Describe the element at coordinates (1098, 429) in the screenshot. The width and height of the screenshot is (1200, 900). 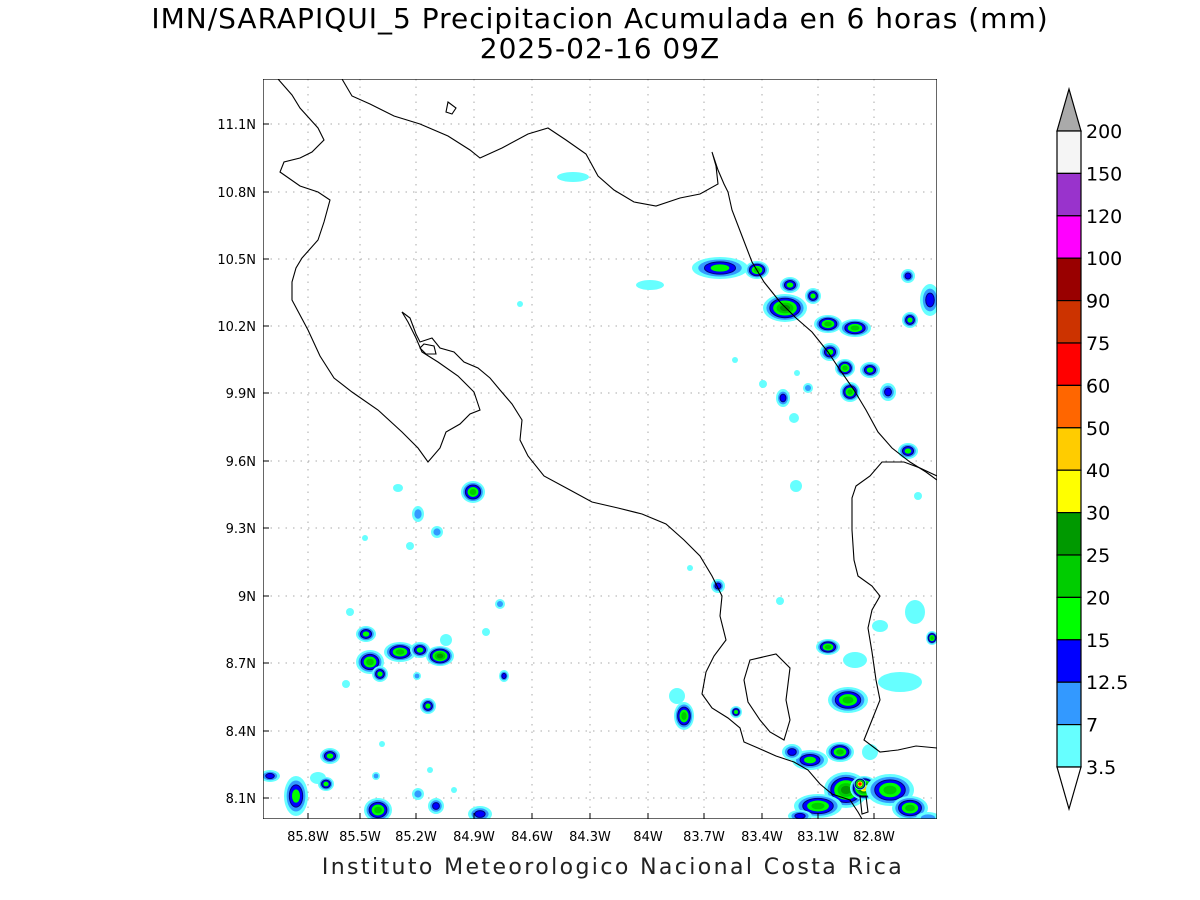
I see `colorbar-label: 50` at that location.